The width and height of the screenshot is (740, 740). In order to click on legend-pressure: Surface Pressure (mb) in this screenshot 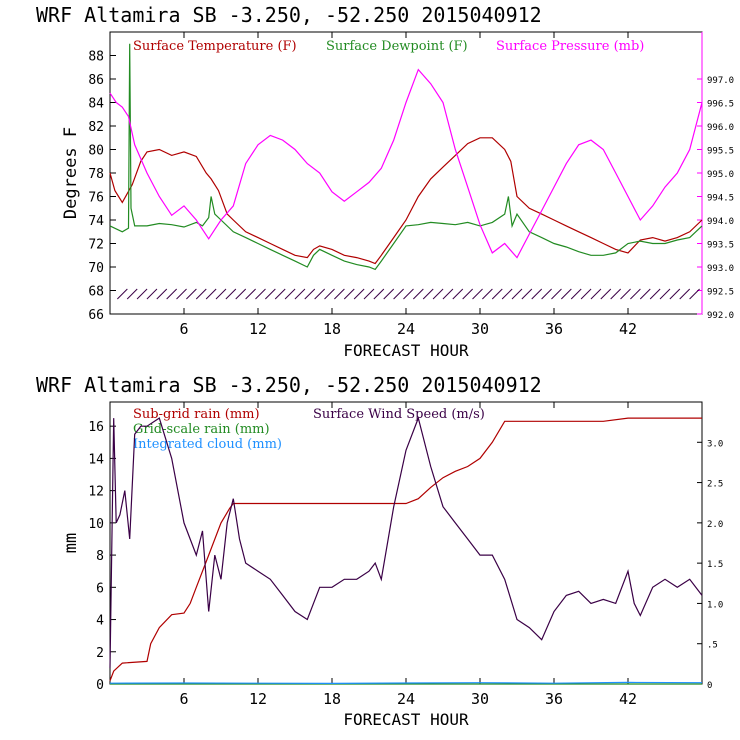, I will do `click(570, 46)`.